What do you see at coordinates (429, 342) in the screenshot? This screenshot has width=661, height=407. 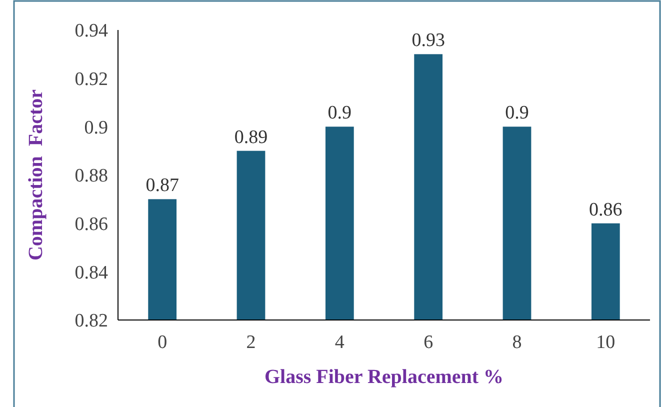 I see `x-tick-label: 6` at bounding box center [429, 342].